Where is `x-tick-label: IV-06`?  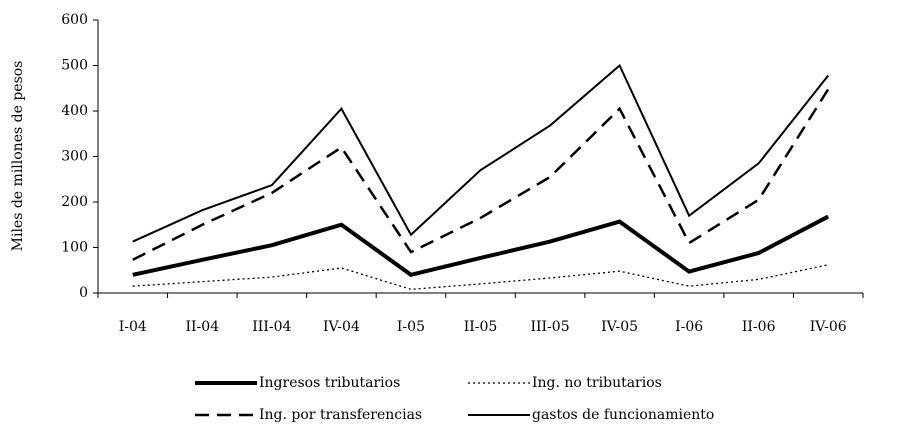 x-tick-label: IV-06 is located at coordinates (828, 327).